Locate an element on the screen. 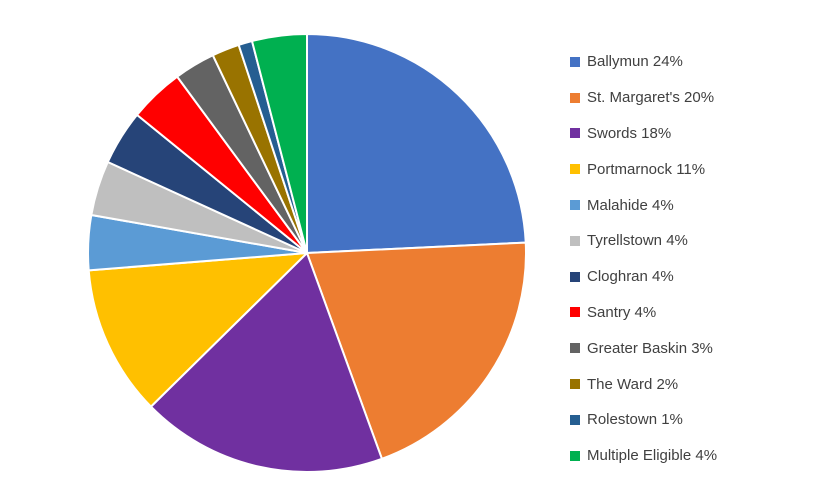 This screenshot has width=820, height=483. legend-item: Cloghran 4% is located at coordinates (643, 277).